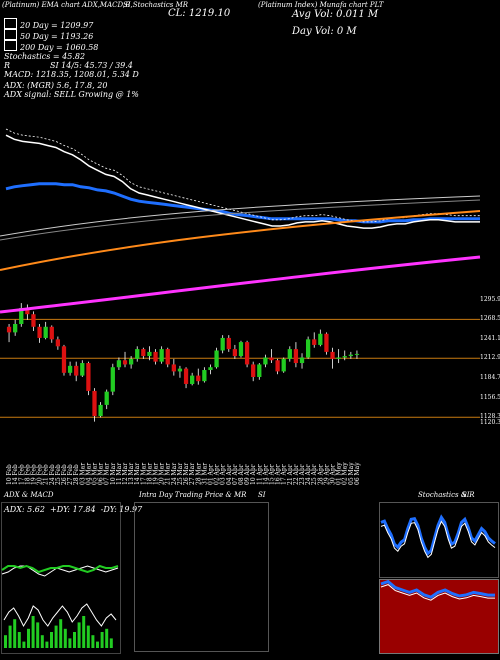 The width and height of the screenshot is (500, 660). I want to click on ema100-line, so click(240, 240).